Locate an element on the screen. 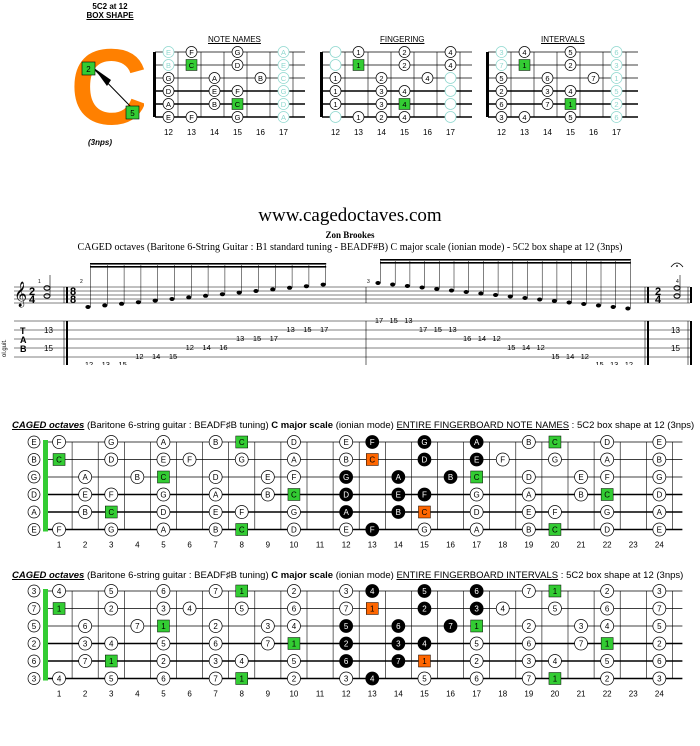  fret-number: 13 is located at coordinates (372, 694).